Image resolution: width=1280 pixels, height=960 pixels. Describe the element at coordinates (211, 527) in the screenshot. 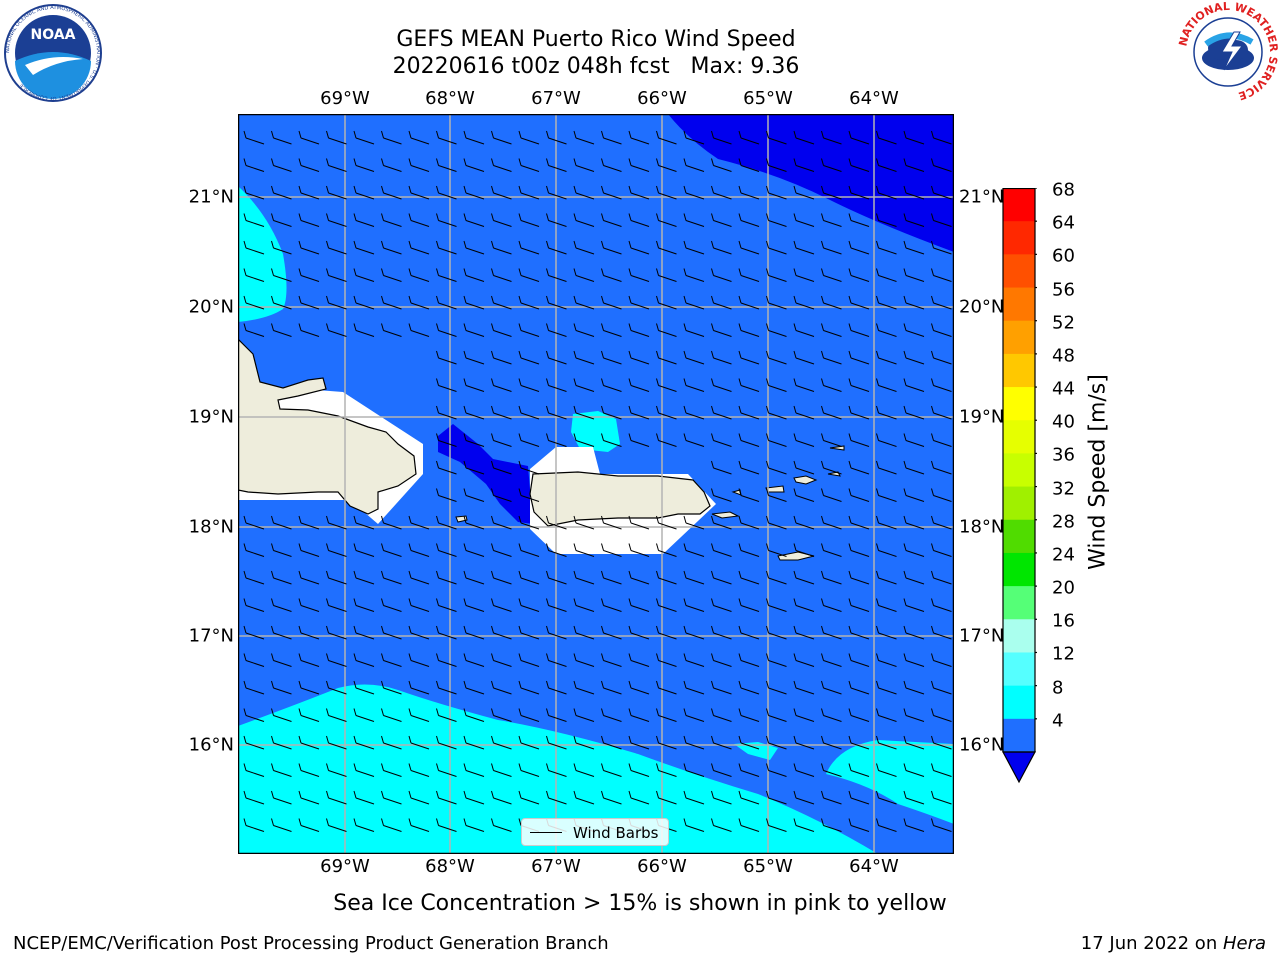

I see `lat-label-left: 18°N` at that location.